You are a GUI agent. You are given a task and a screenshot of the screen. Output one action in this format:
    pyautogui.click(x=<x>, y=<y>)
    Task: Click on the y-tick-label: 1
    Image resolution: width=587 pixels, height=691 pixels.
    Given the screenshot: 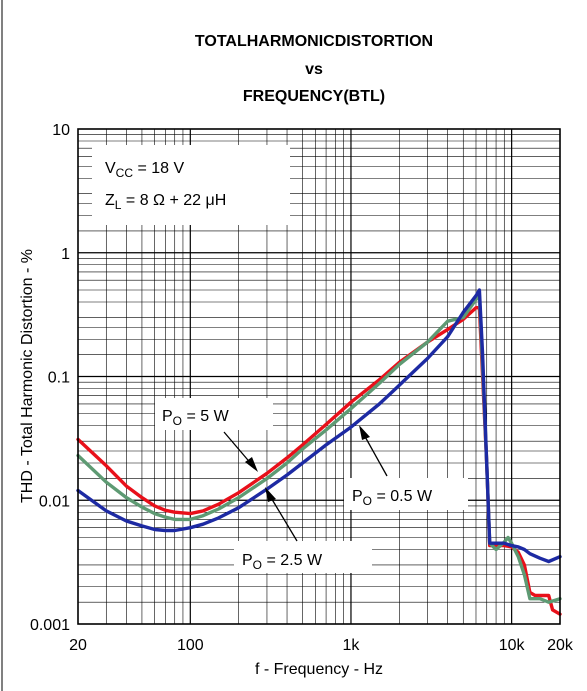 What is the action you would take?
    pyautogui.click(x=65, y=254)
    